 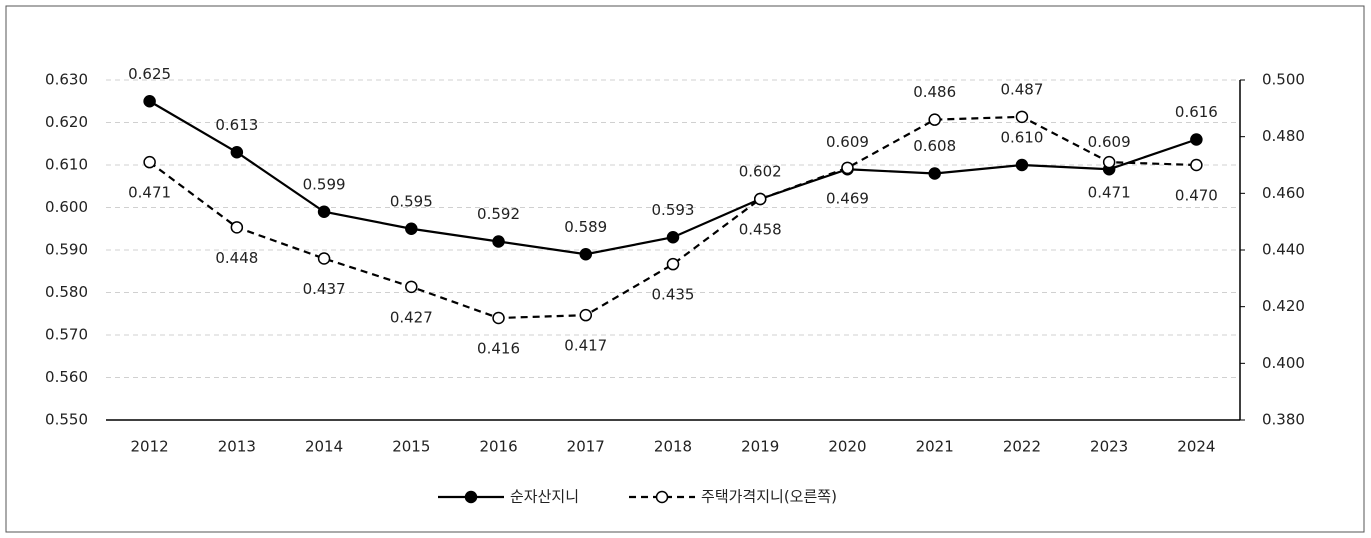 I want to click on y-tick-label: 0.580, so click(x=66, y=292).